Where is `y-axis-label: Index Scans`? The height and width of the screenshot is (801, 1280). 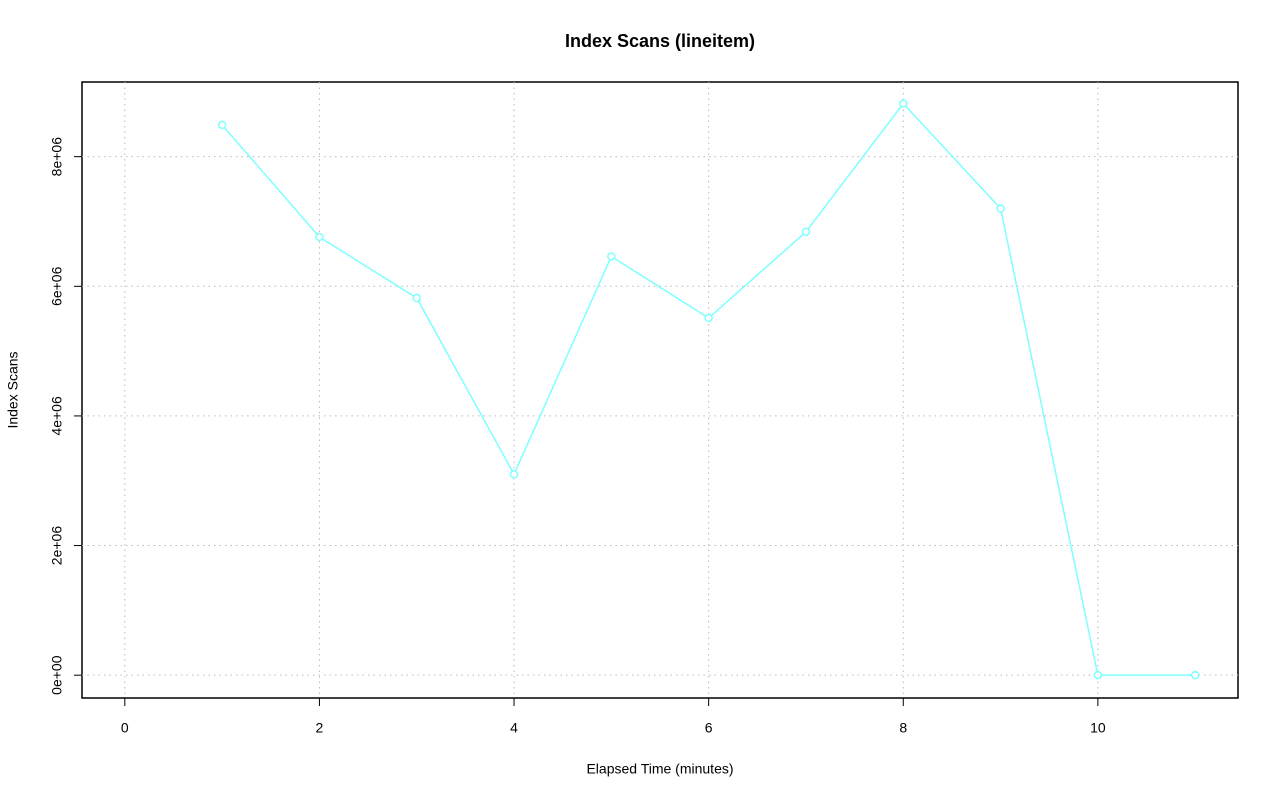 y-axis-label: Index Scans is located at coordinates (13, 389).